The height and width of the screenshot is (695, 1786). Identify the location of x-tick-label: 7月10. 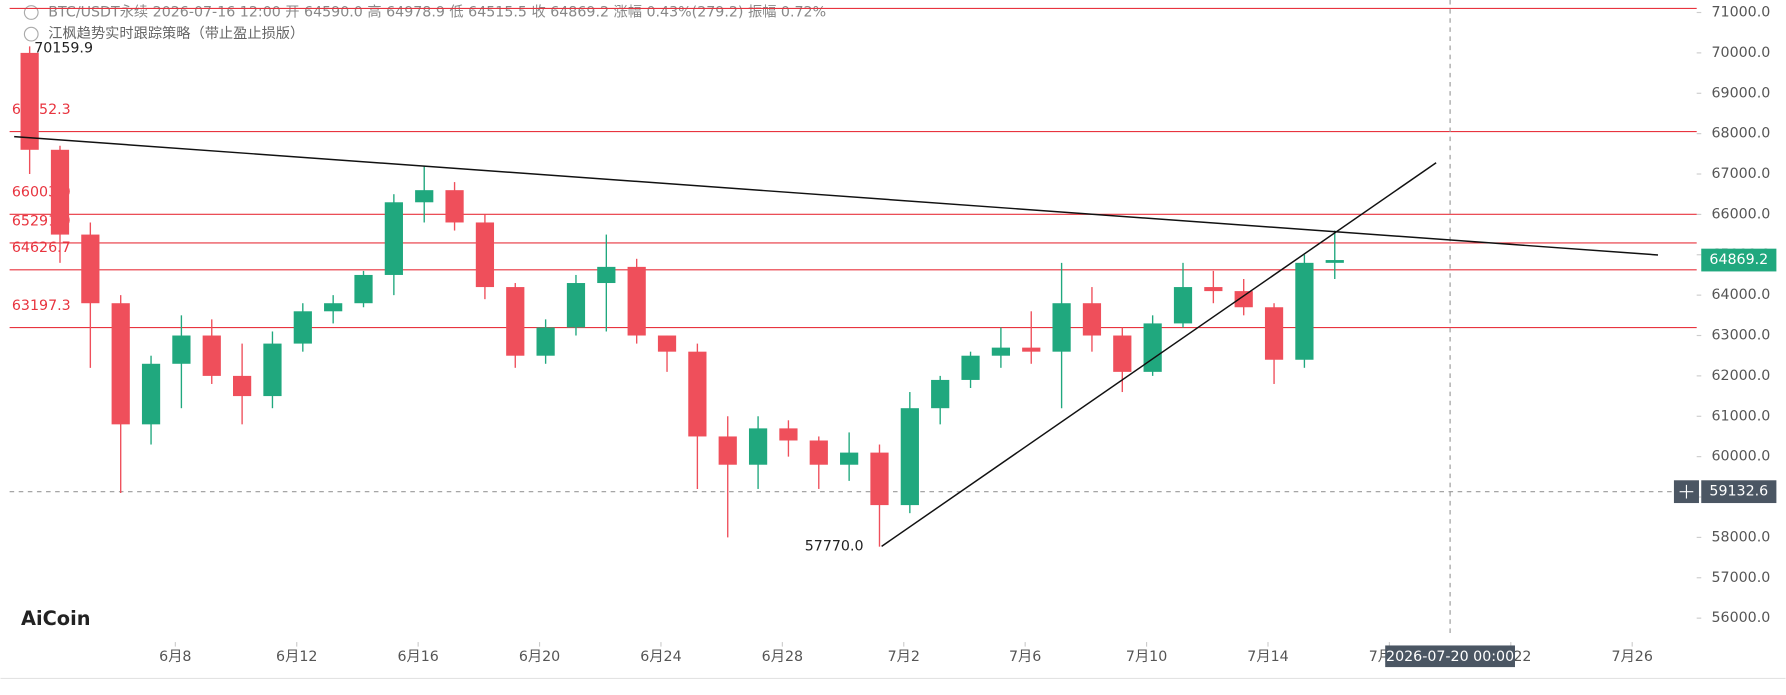
(1146, 657).